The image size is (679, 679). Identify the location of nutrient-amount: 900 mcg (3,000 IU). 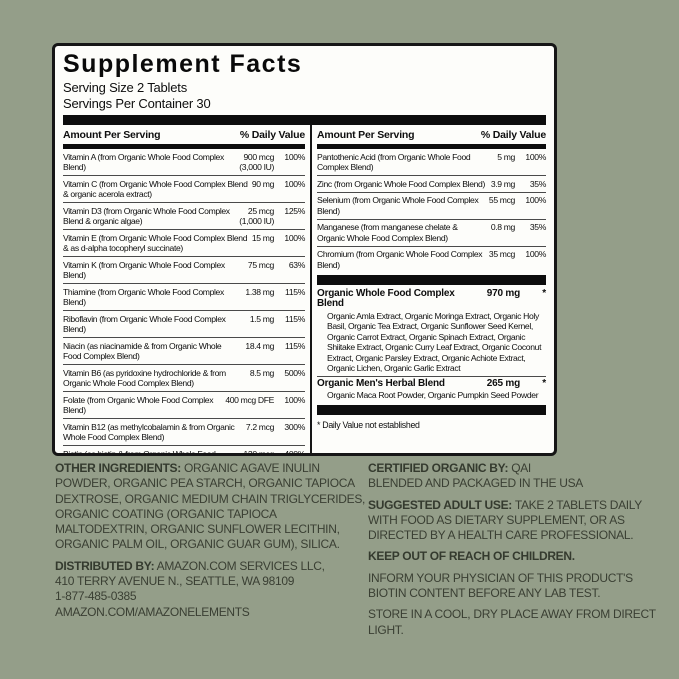
(256, 162).